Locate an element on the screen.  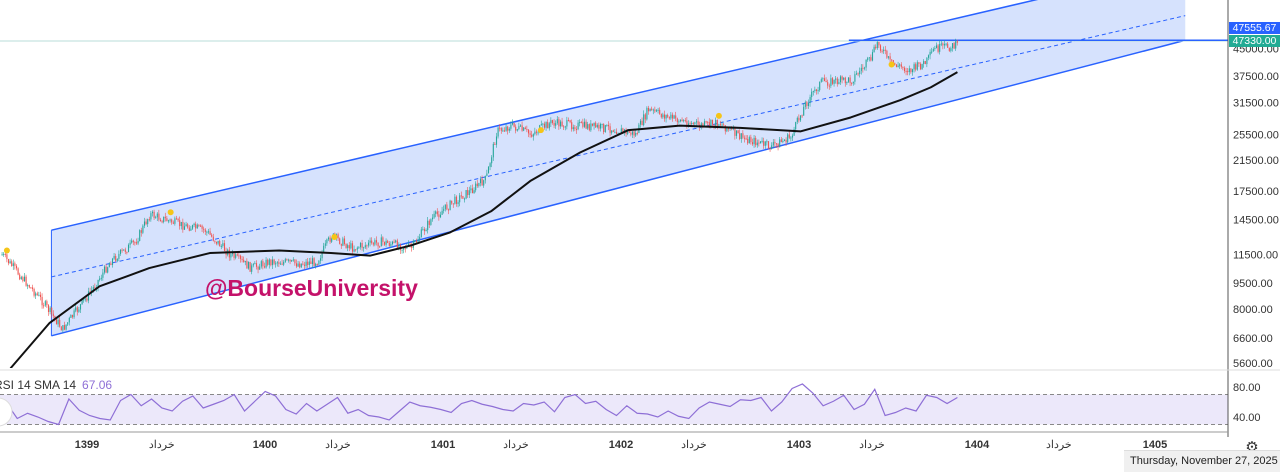
price-tick-label: 9500.00 is located at coordinates (1253, 284).